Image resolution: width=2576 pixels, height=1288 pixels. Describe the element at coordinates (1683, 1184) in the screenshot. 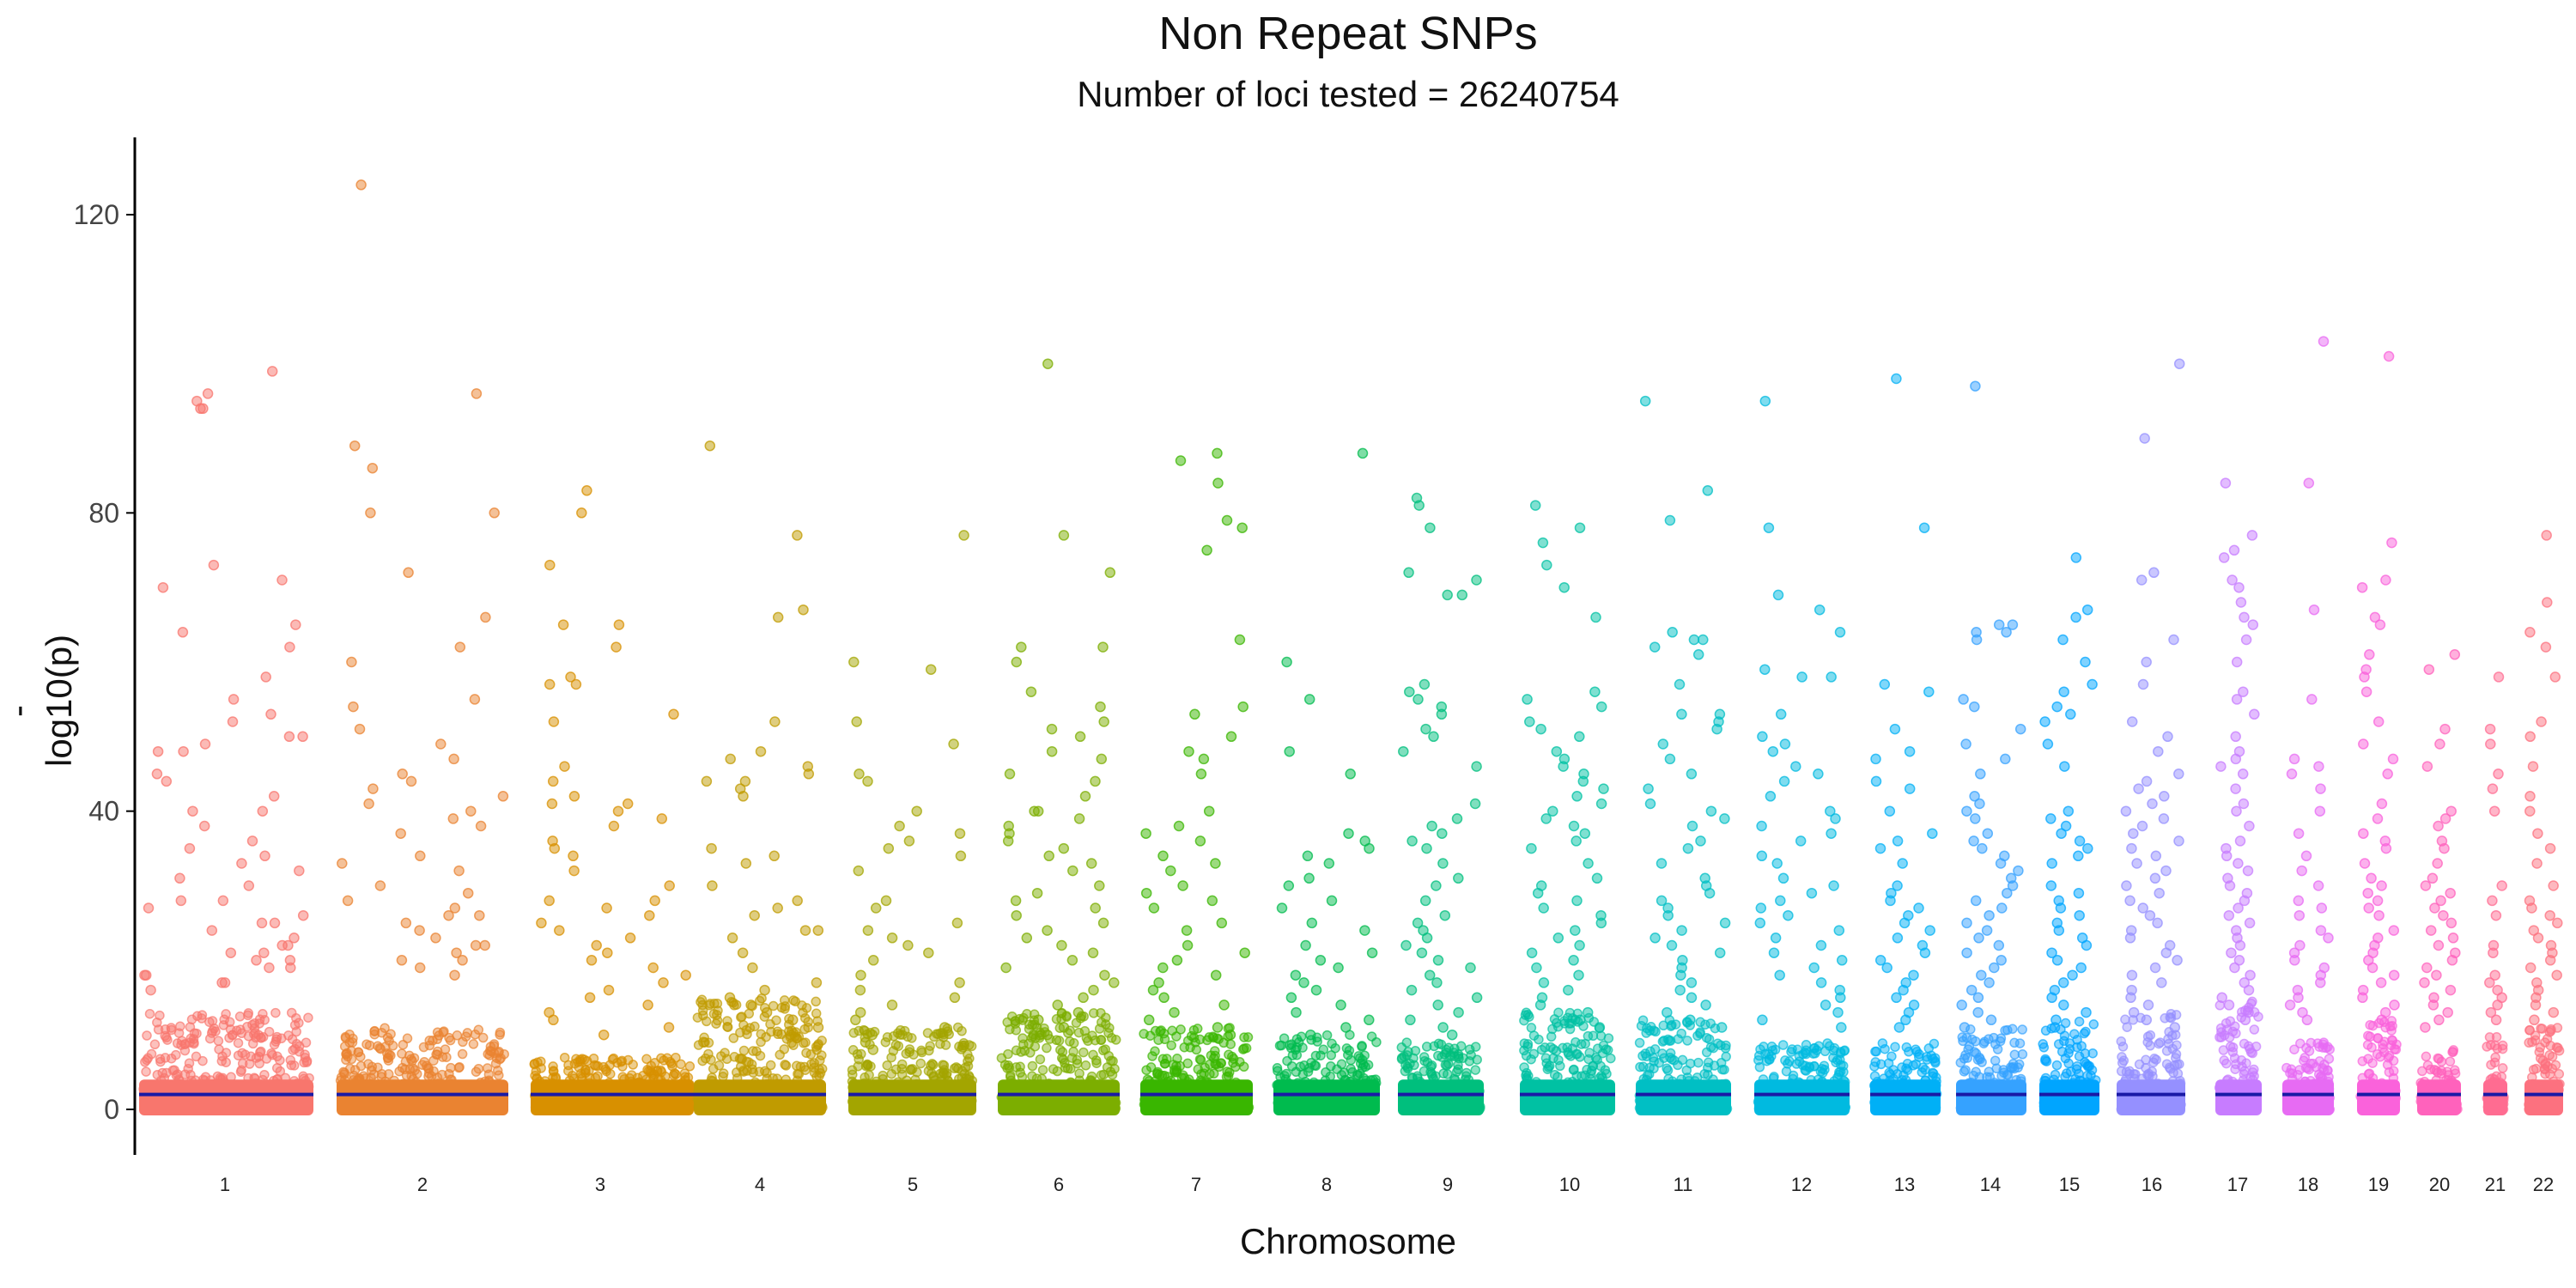

I see `x-tick-label: 11` at that location.